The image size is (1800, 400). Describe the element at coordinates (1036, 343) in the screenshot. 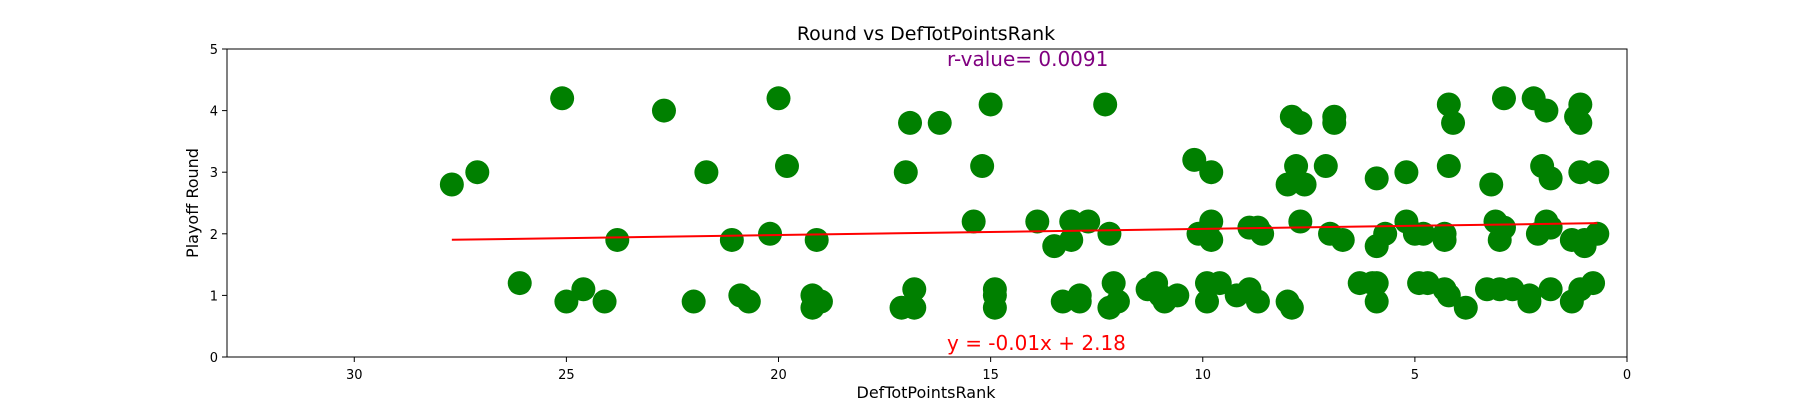

I see `equation-annotation: y = -0.01x + 2.18` at that location.